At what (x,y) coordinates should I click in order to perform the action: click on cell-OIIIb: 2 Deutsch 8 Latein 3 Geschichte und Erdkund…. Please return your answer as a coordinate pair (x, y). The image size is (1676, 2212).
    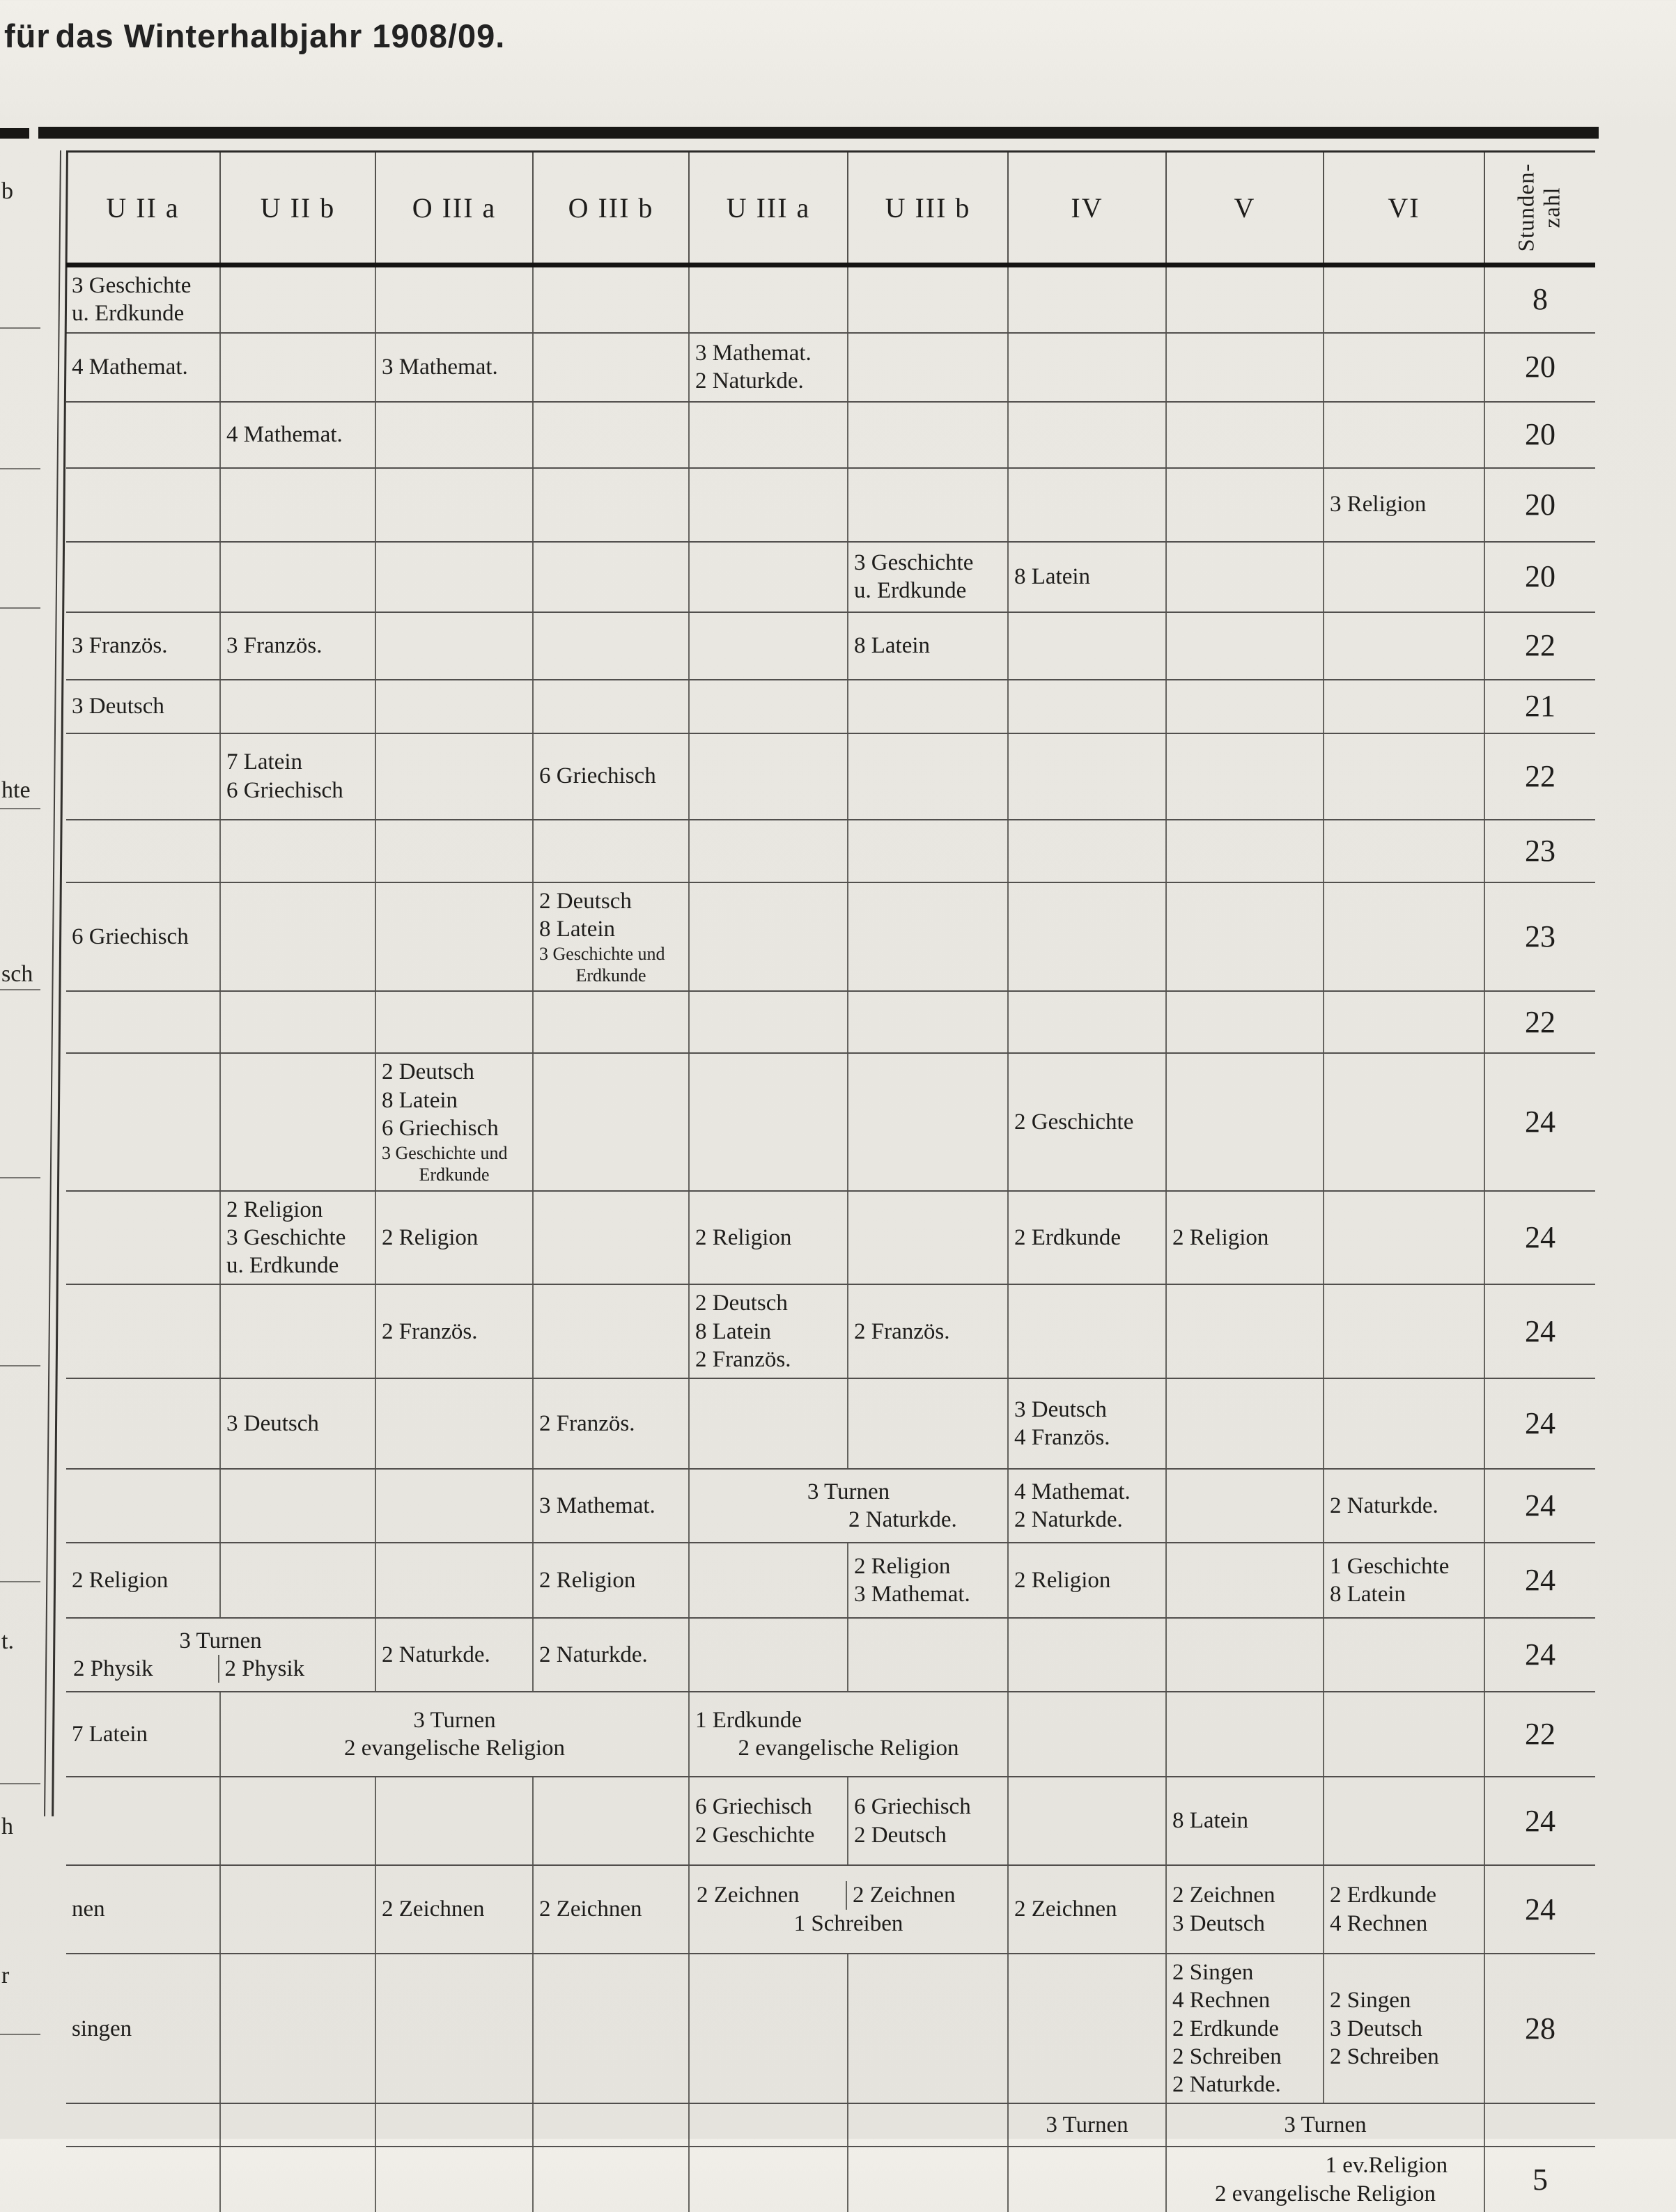
    Looking at the image, I should click on (612, 936).